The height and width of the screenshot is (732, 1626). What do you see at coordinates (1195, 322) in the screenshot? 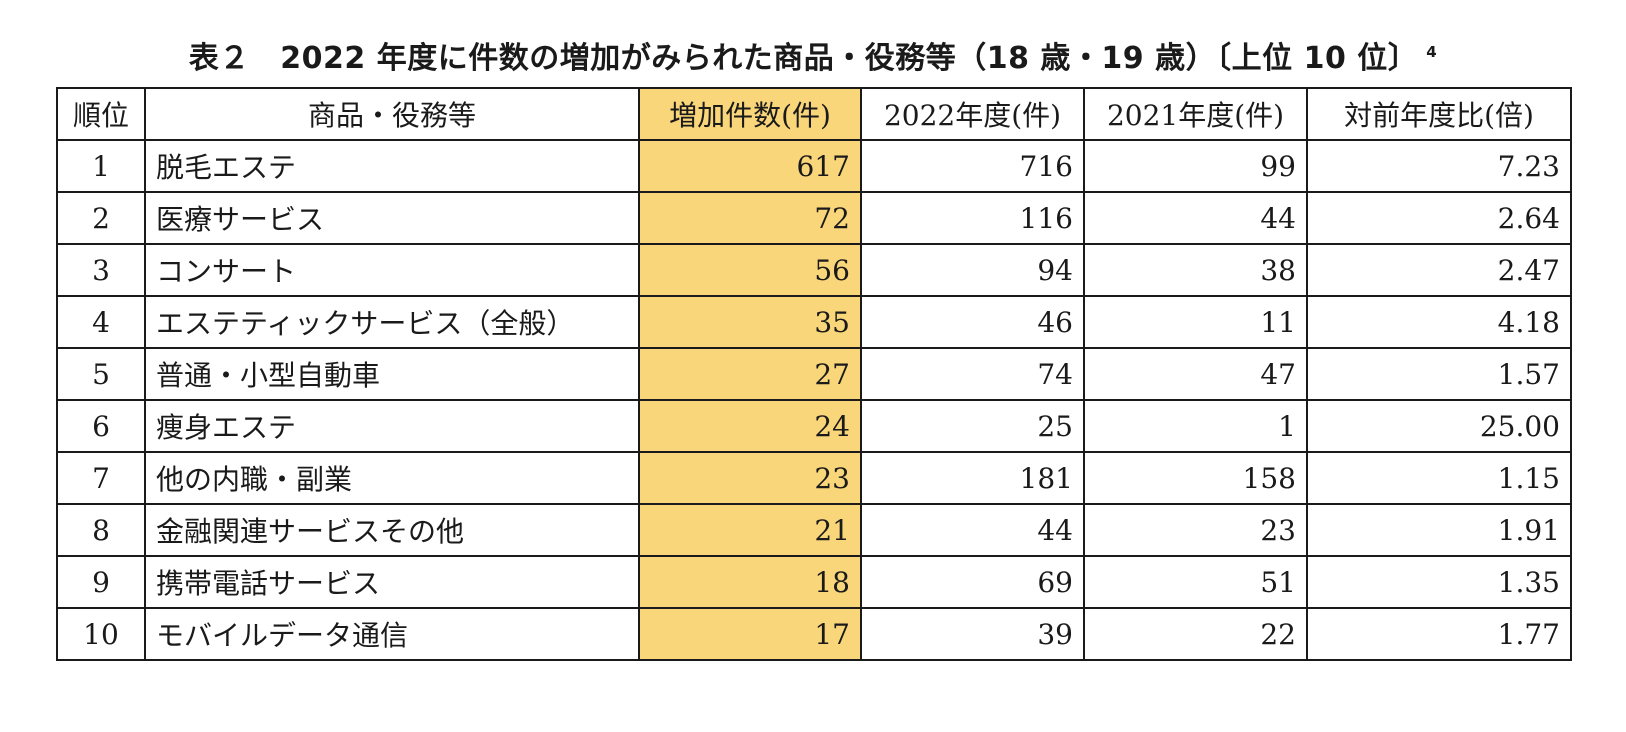
I see `cell-fy2021: 11` at bounding box center [1195, 322].